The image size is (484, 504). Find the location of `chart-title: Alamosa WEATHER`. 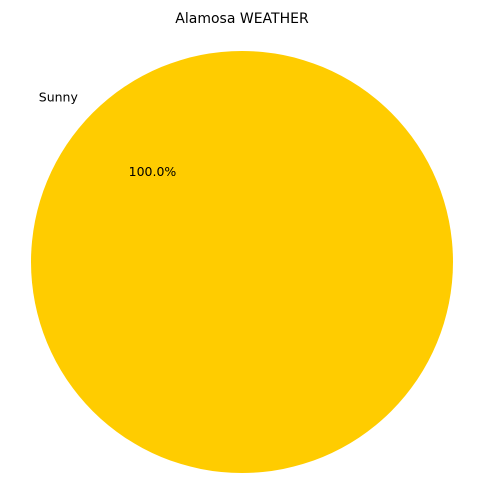

chart-title: Alamosa WEATHER is located at coordinates (242, 19).